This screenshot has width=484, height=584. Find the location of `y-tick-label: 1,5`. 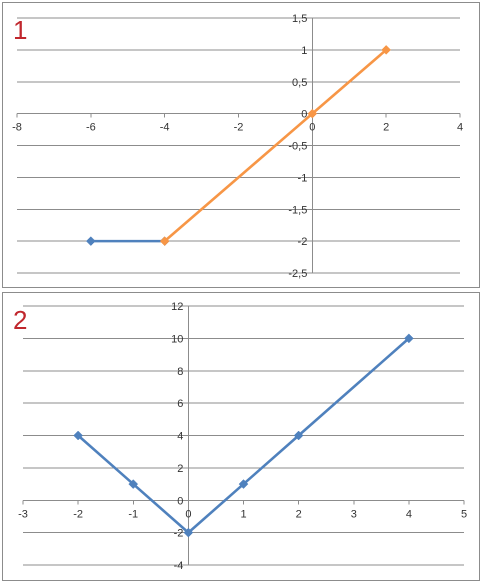

y-tick-label: 1,5 is located at coordinates (299, 19).